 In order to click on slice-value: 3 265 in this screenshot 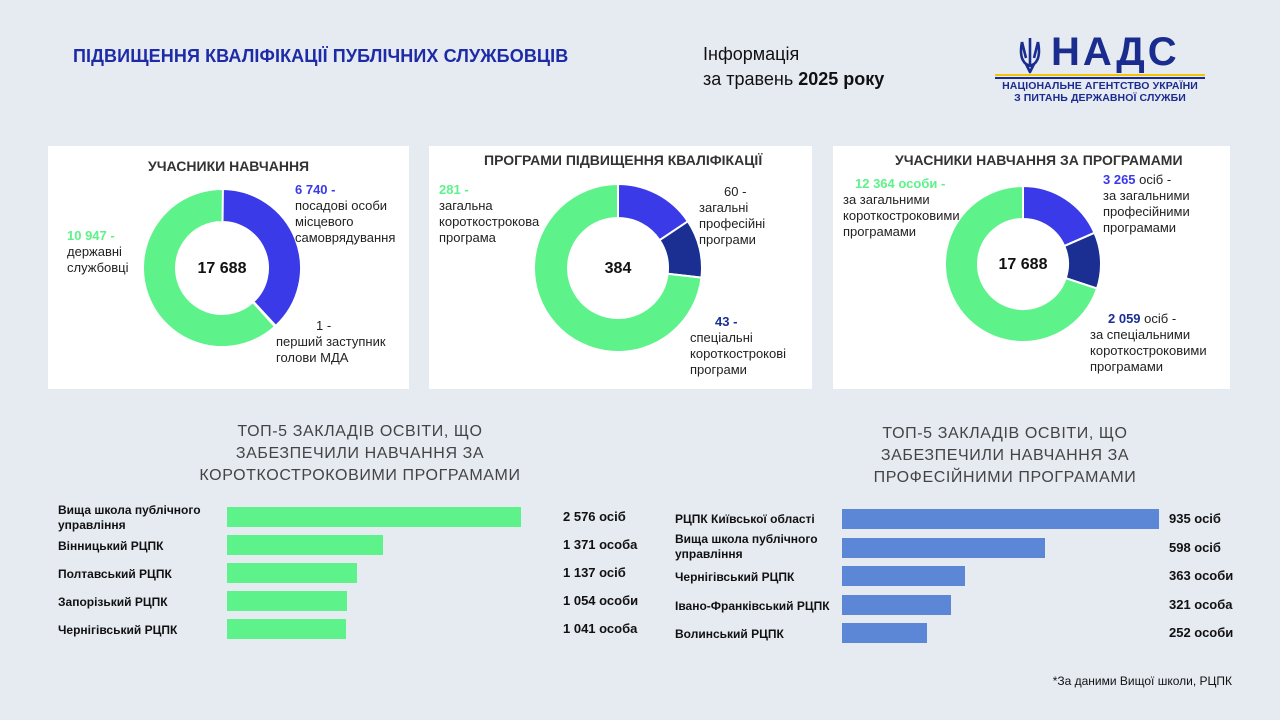, I will do `click(1119, 179)`.